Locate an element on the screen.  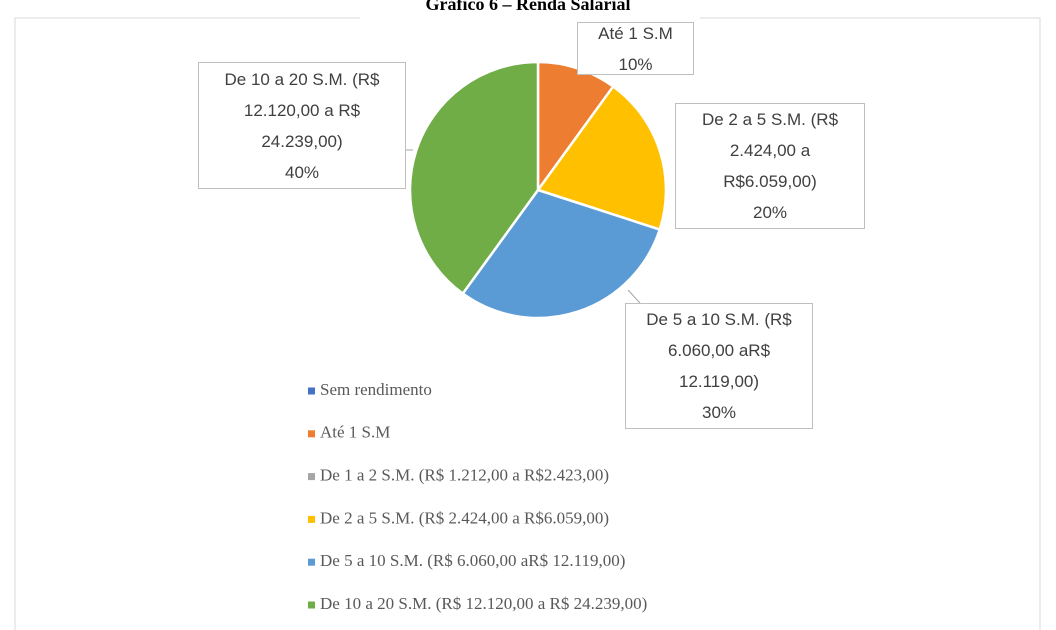
data-label-value: 20% is located at coordinates (770, 212).